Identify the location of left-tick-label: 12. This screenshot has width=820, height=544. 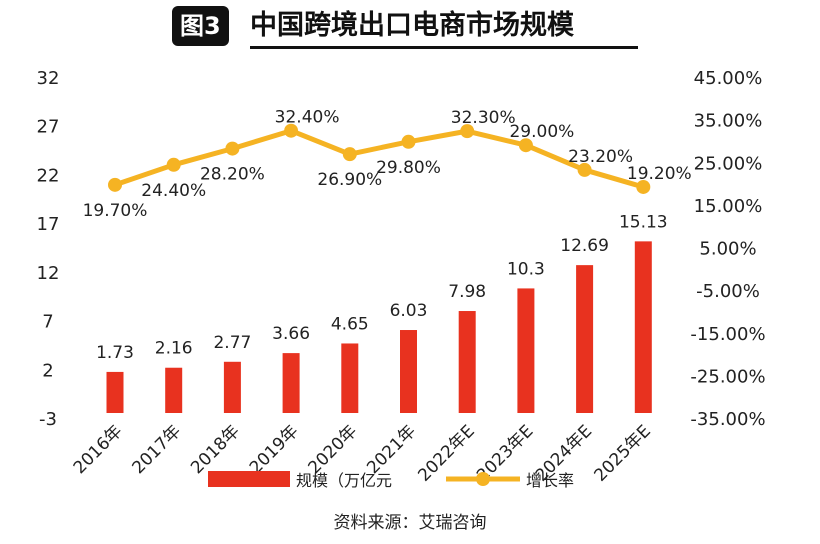
(48, 273).